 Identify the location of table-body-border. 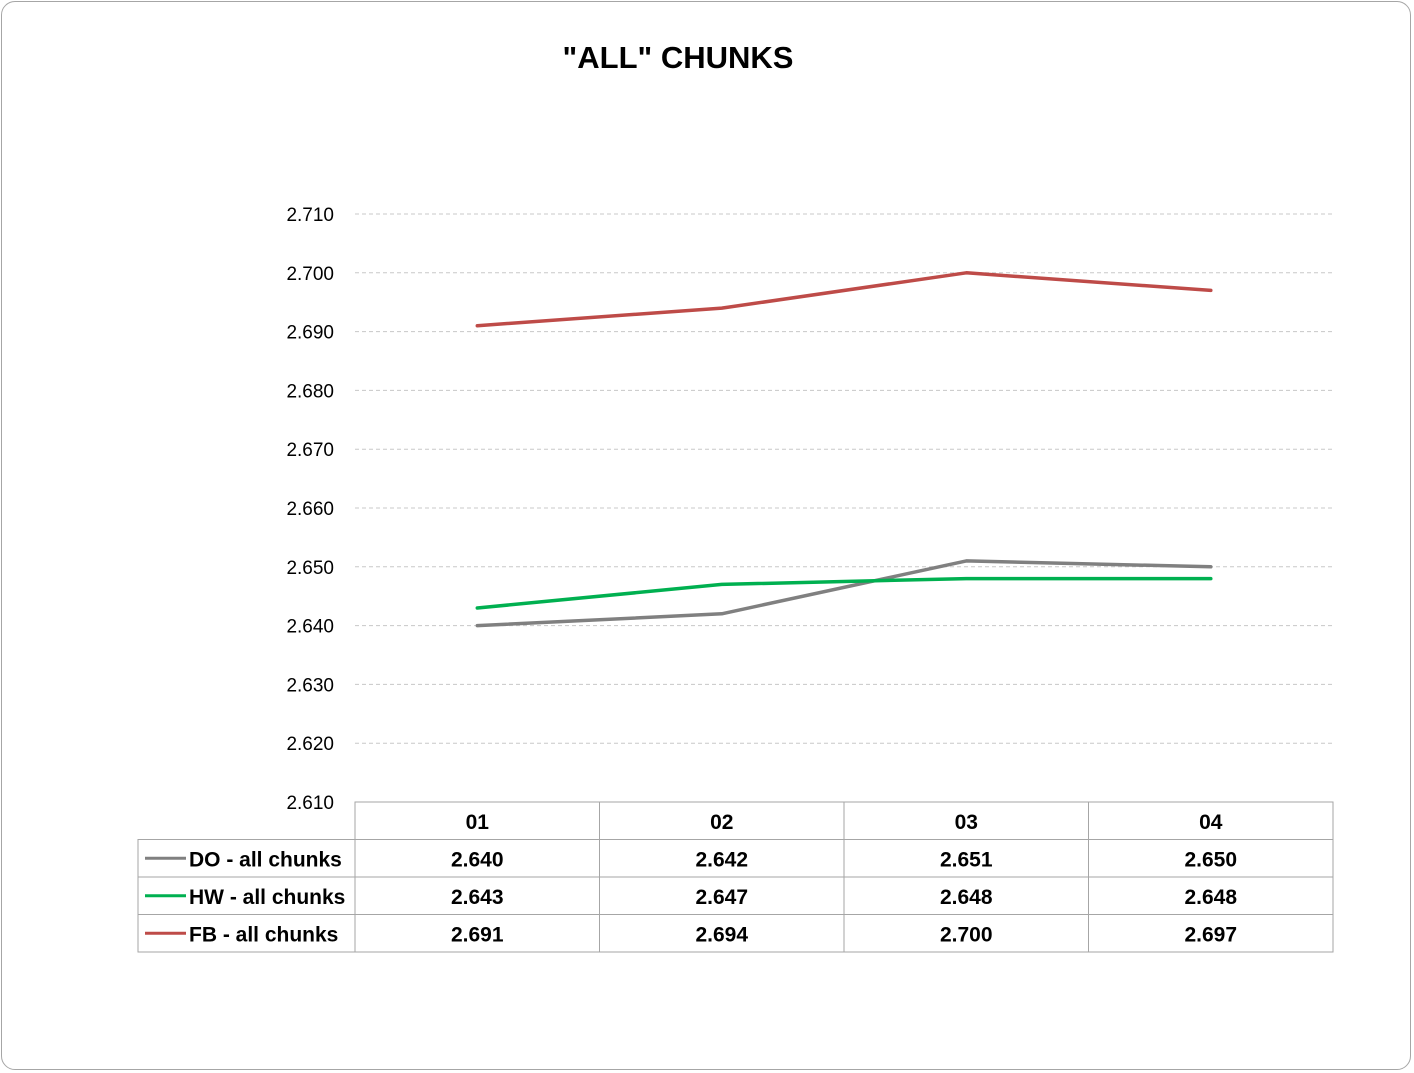
(735, 896).